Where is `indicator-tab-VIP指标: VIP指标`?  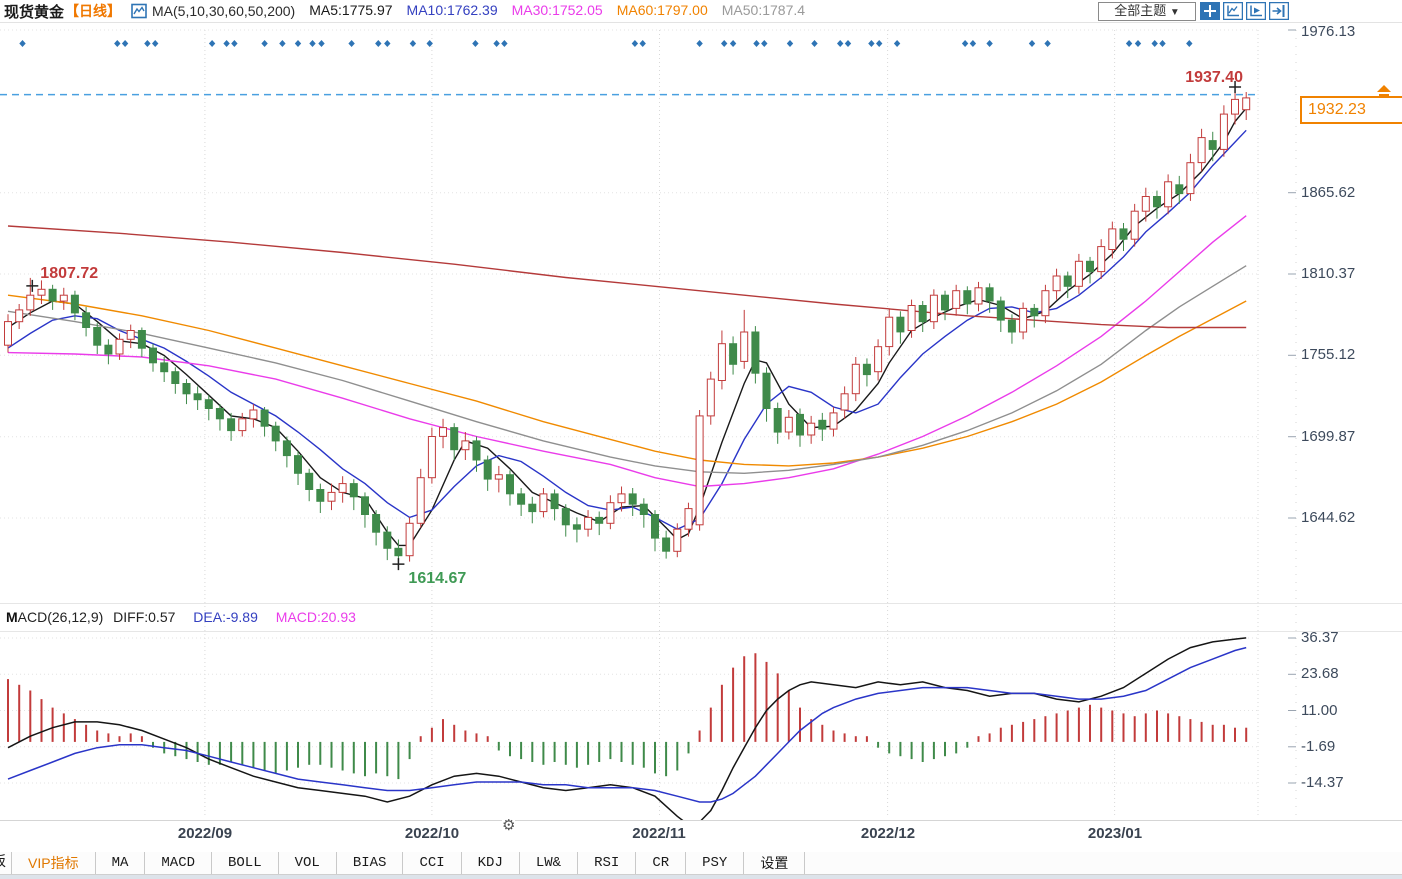 indicator-tab-VIP指标: VIP指标 is located at coordinates (54, 863).